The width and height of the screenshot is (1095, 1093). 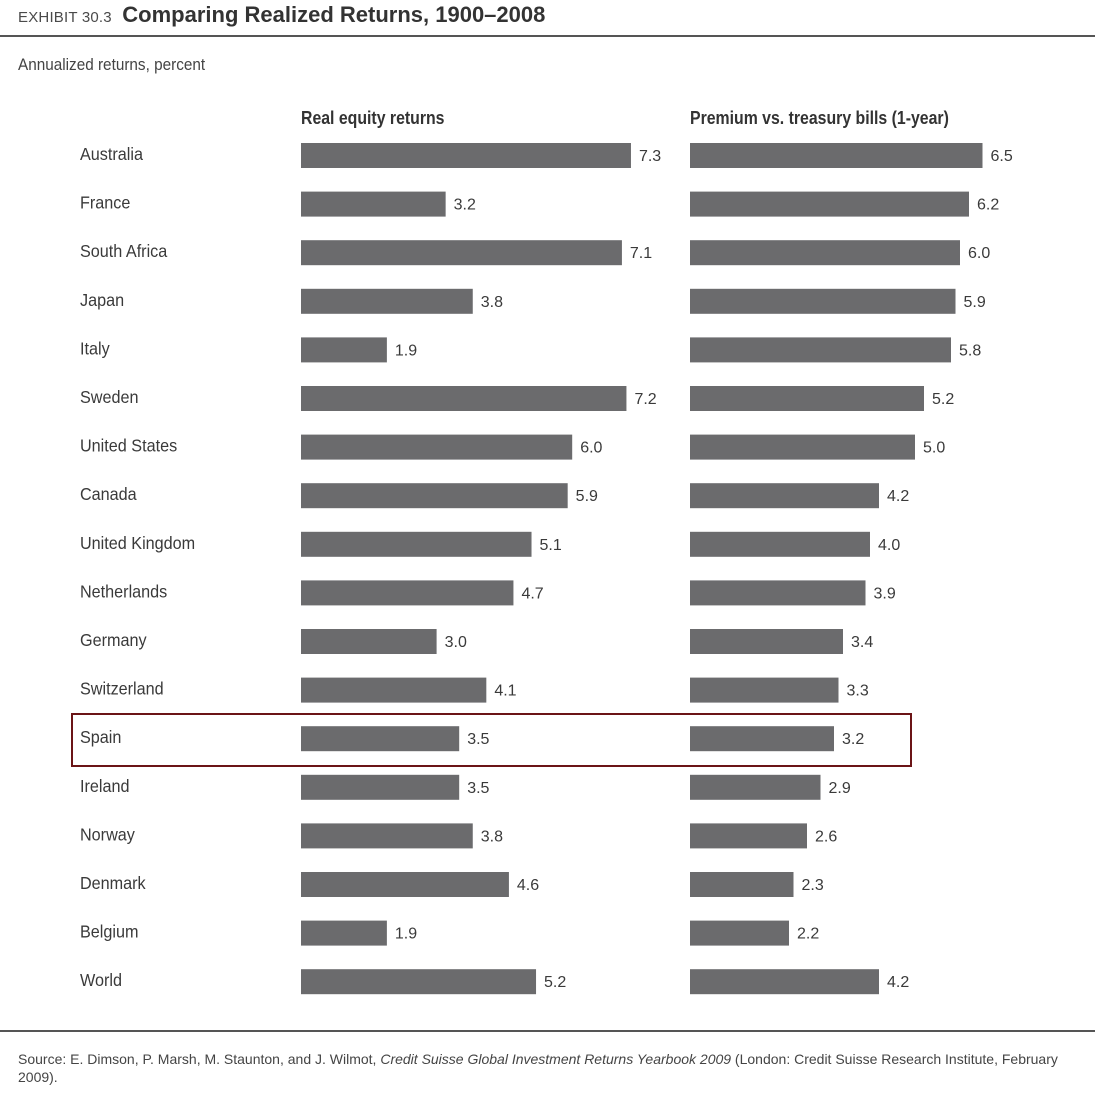 What do you see at coordinates (102, 300) in the screenshot?
I see `category-label-japan: Japan` at bounding box center [102, 300].